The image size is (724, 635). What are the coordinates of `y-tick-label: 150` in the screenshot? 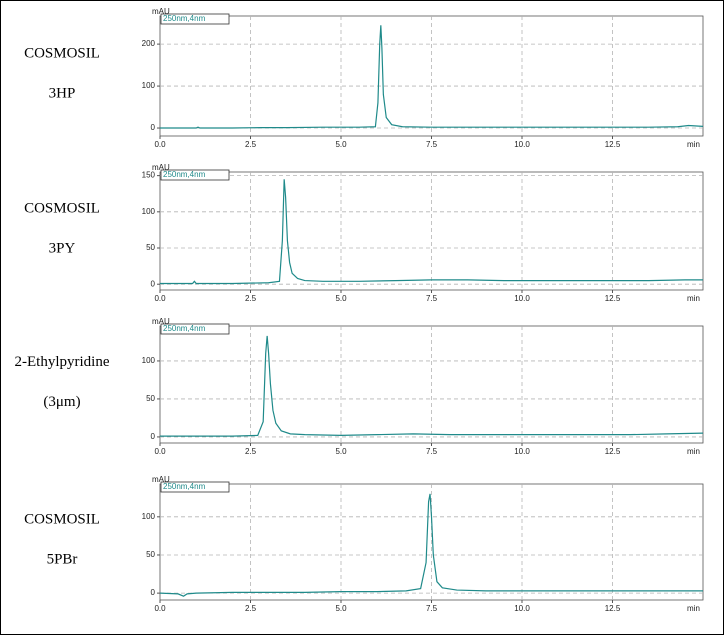 It's located at (149, 175).